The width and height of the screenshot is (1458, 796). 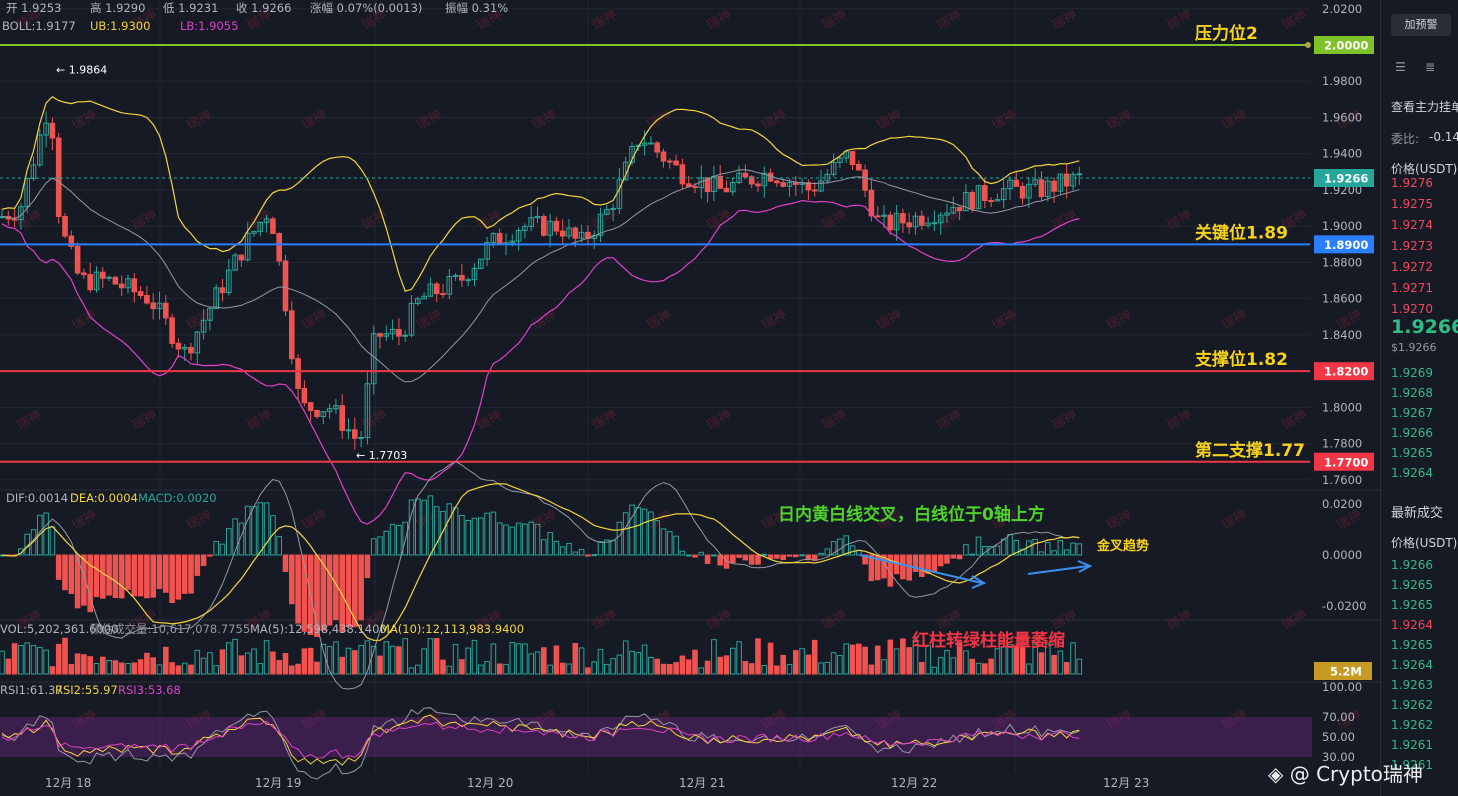 I want to click on bid-price: 1.9268, so click(x=1412, y=393).